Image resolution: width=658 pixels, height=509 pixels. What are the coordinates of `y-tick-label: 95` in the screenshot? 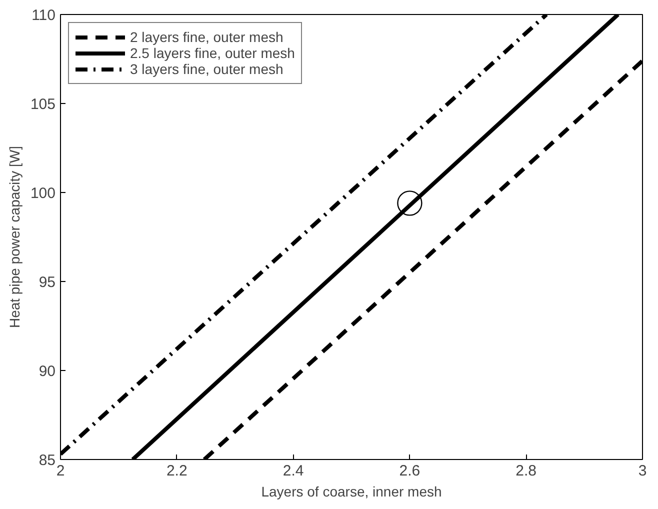 It's located at (47, 282).